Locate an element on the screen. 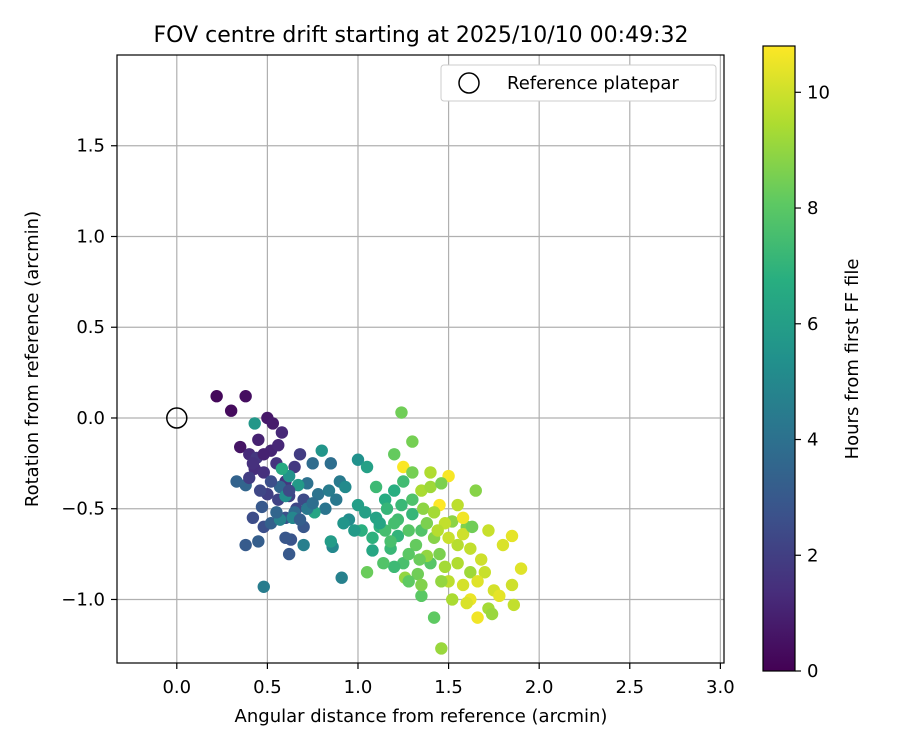  legend-box is located at coordinates (578, 83).